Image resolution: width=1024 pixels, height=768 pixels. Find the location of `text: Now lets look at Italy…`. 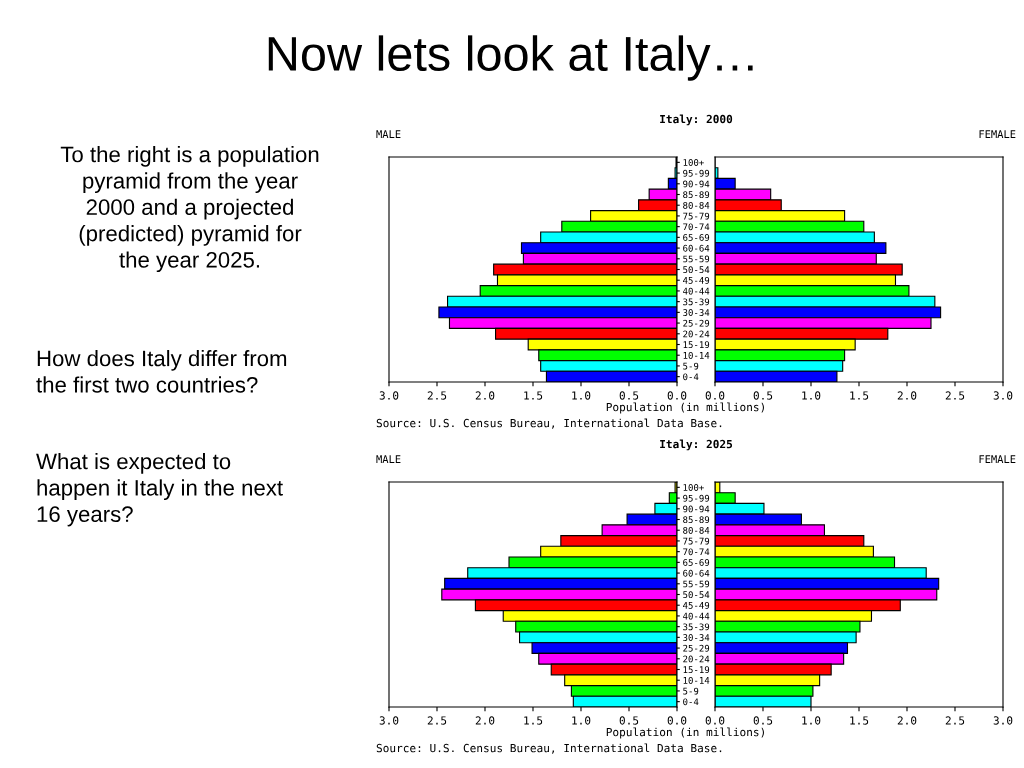

text: Now lets look at Italy… is located at coordinates (510, 58).